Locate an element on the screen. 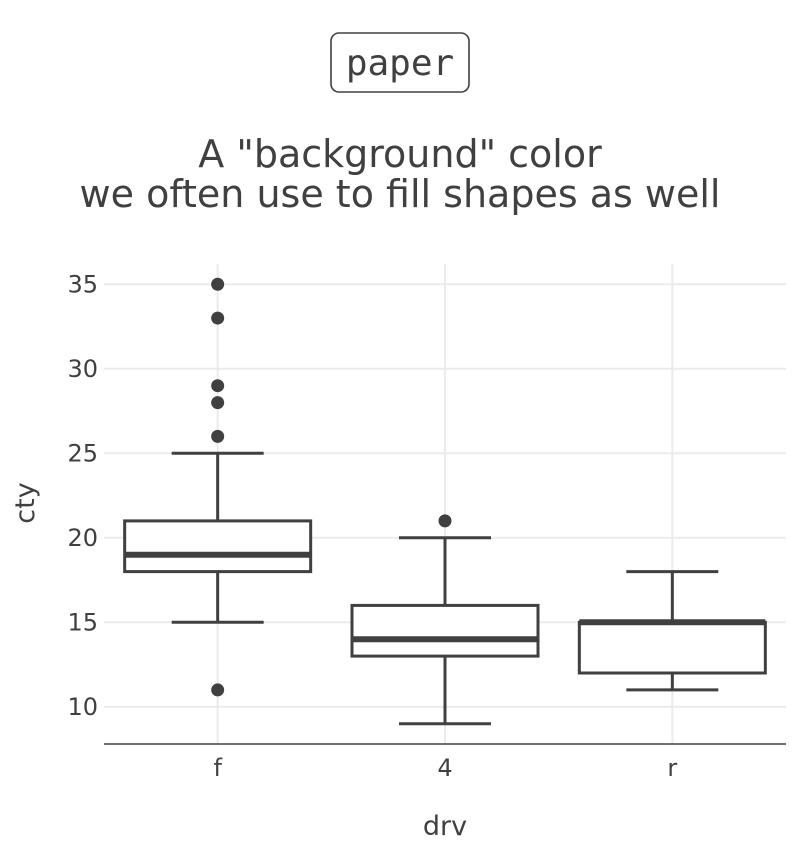 Image resolution: width=800 pixels, height=850 pixels. y-tick-label: 15 is located at coordinates (82, 622).